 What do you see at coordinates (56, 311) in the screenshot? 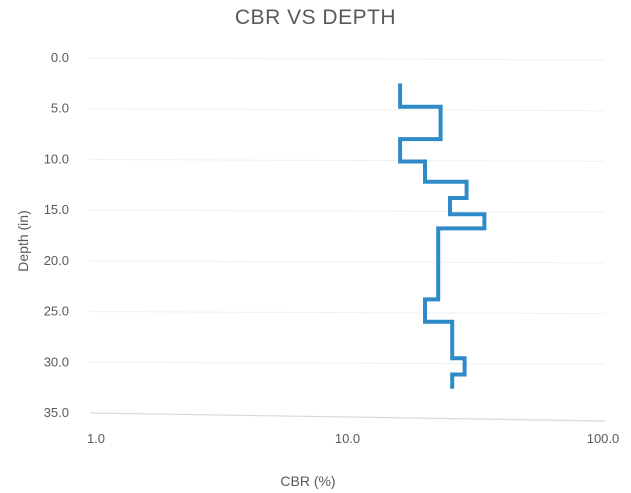
I see `y-tick-label: 25.0` at bounding box center [56, 311].